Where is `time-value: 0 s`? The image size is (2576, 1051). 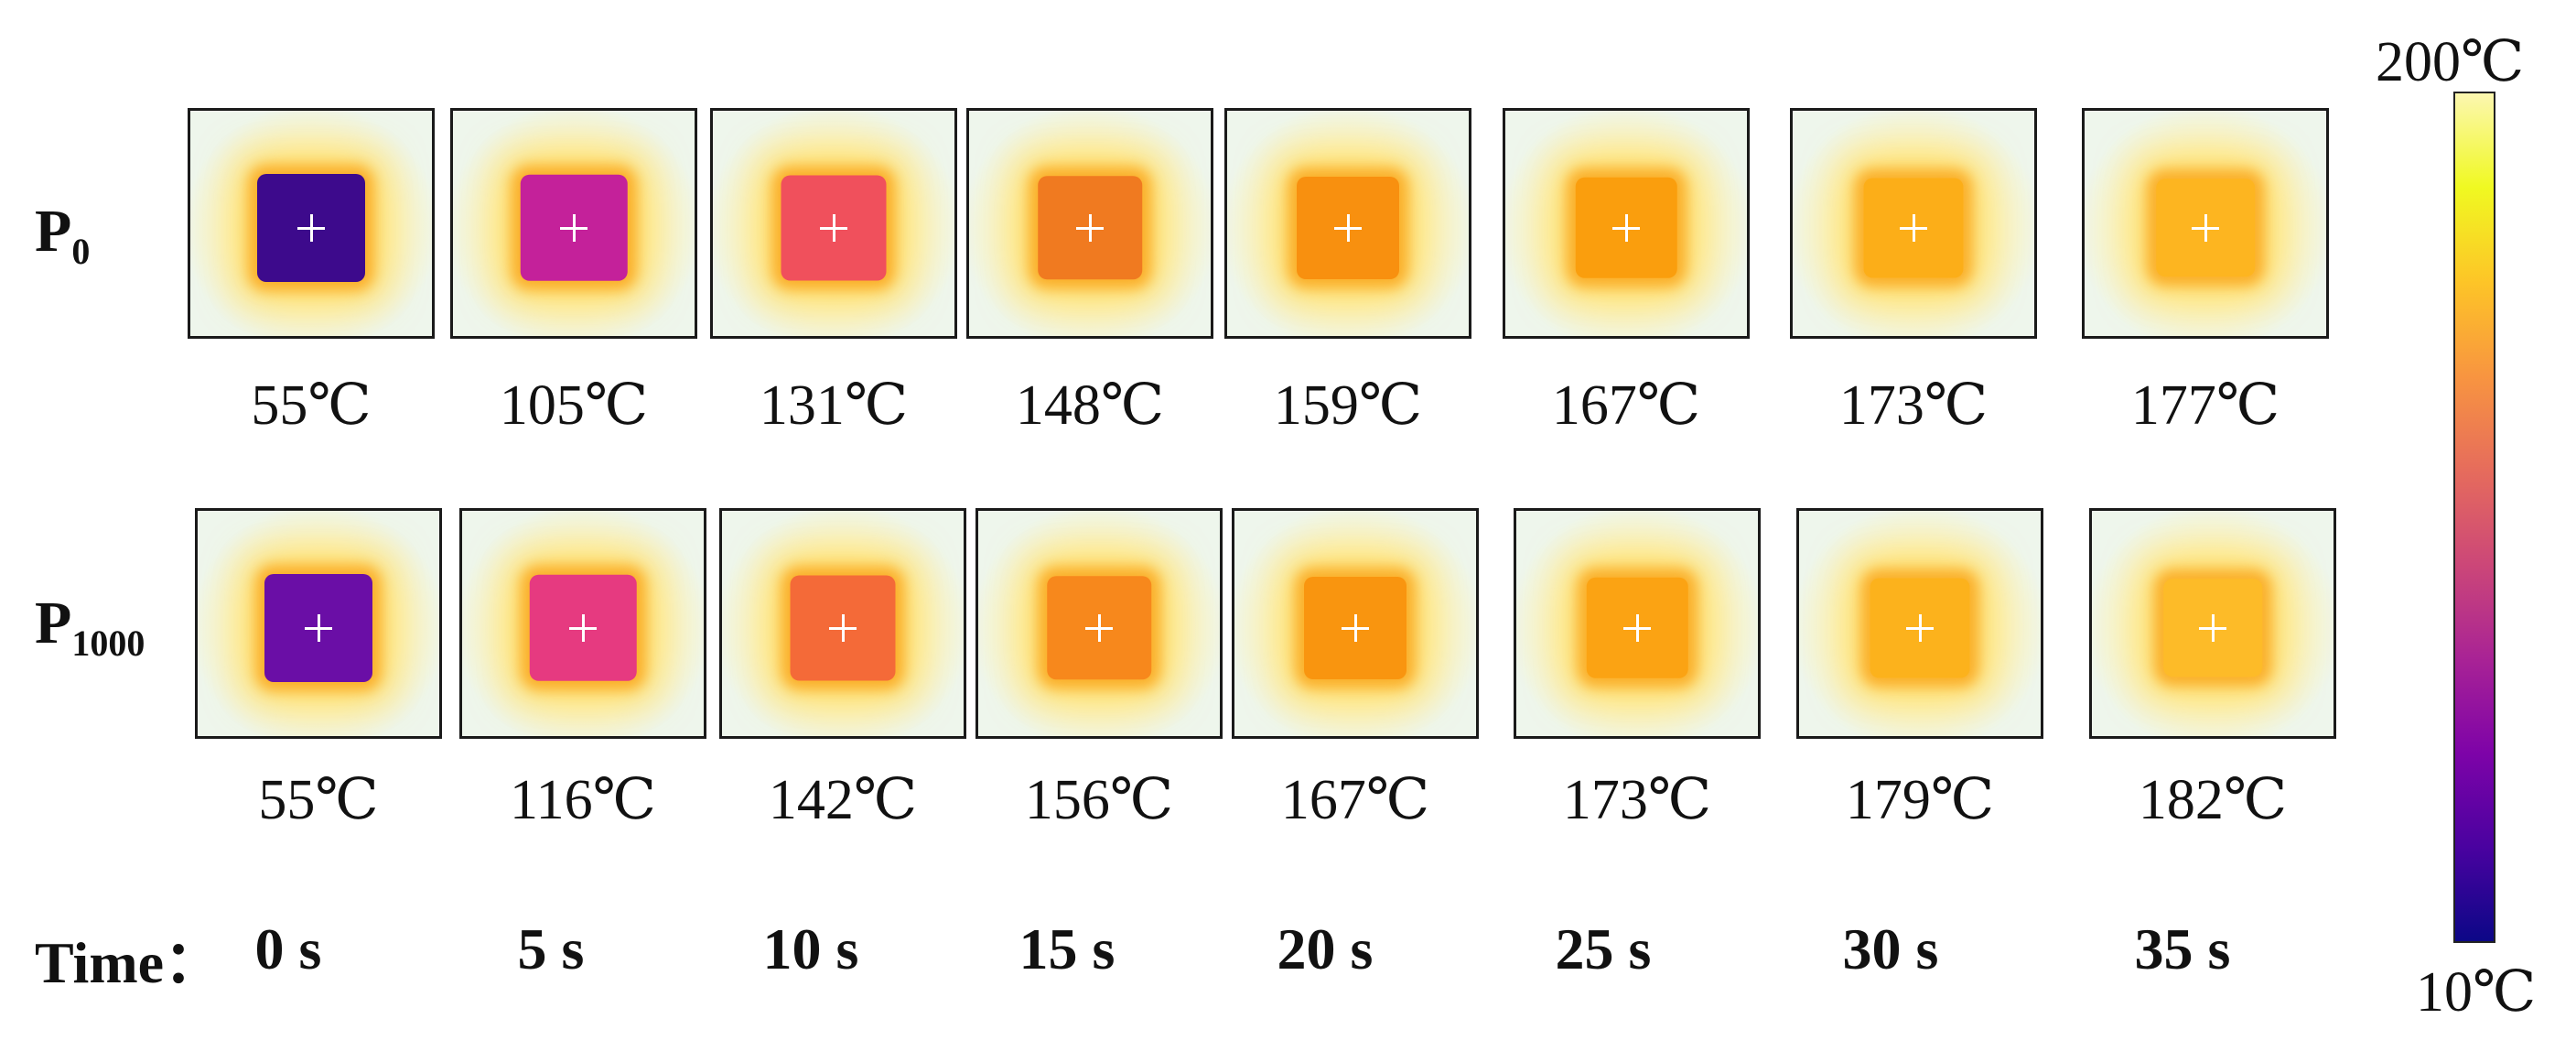
time-value: 0 s is located at coordinates (288, 948).